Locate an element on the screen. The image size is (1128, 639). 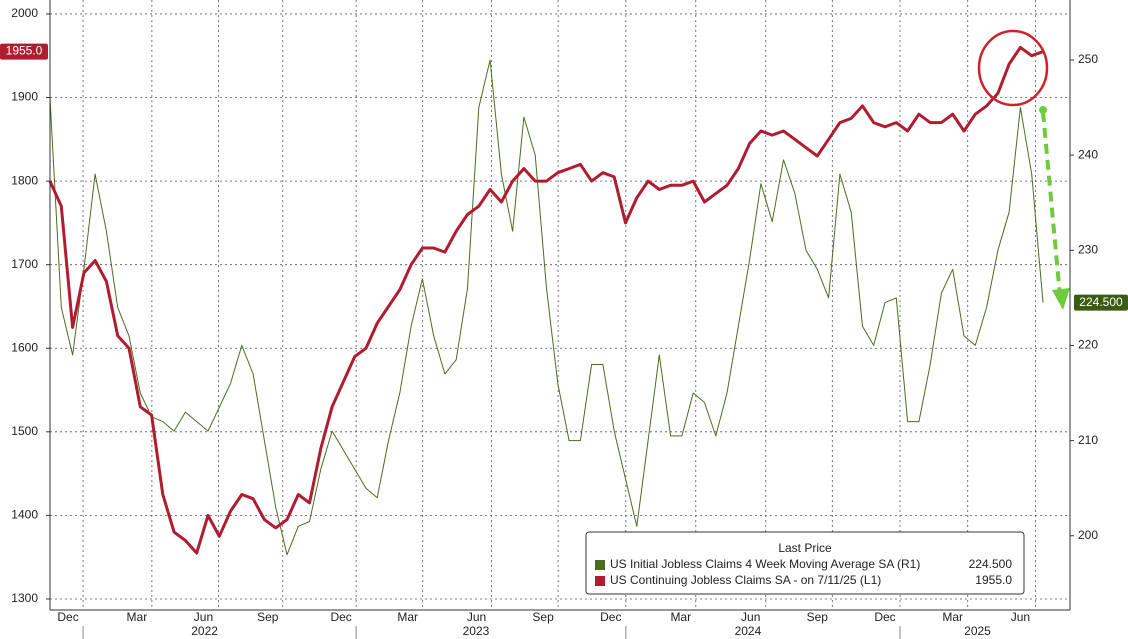
y-tick-label: 1700 is located at coordinates (24, 264).